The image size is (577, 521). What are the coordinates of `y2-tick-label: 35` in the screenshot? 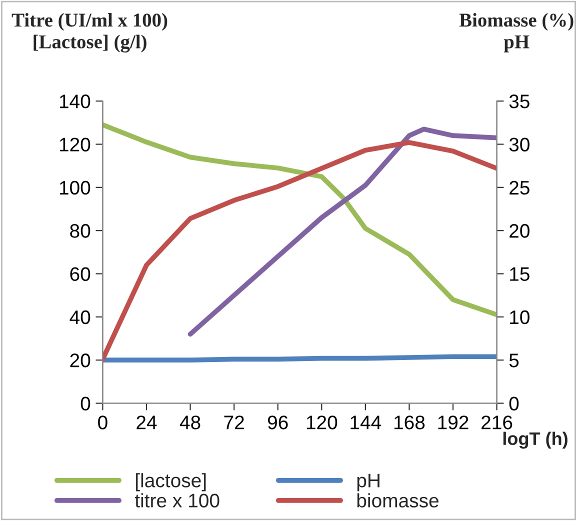 It's located at (519, 101).